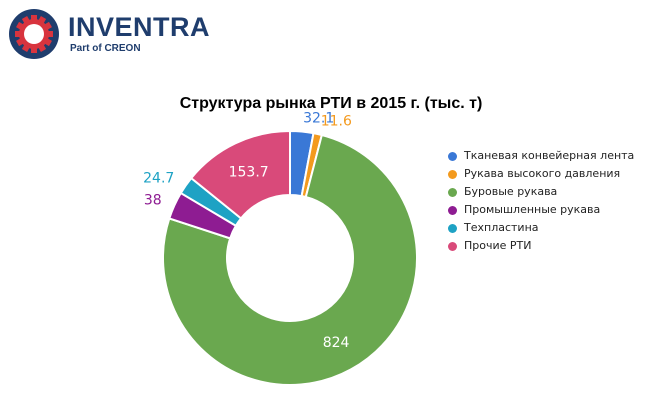 The height and width of the screenshot is (409, 662). Describe the element at coordinates (139, 27) in the screenshot. I see `brand-name: INVENTRA` at that location.